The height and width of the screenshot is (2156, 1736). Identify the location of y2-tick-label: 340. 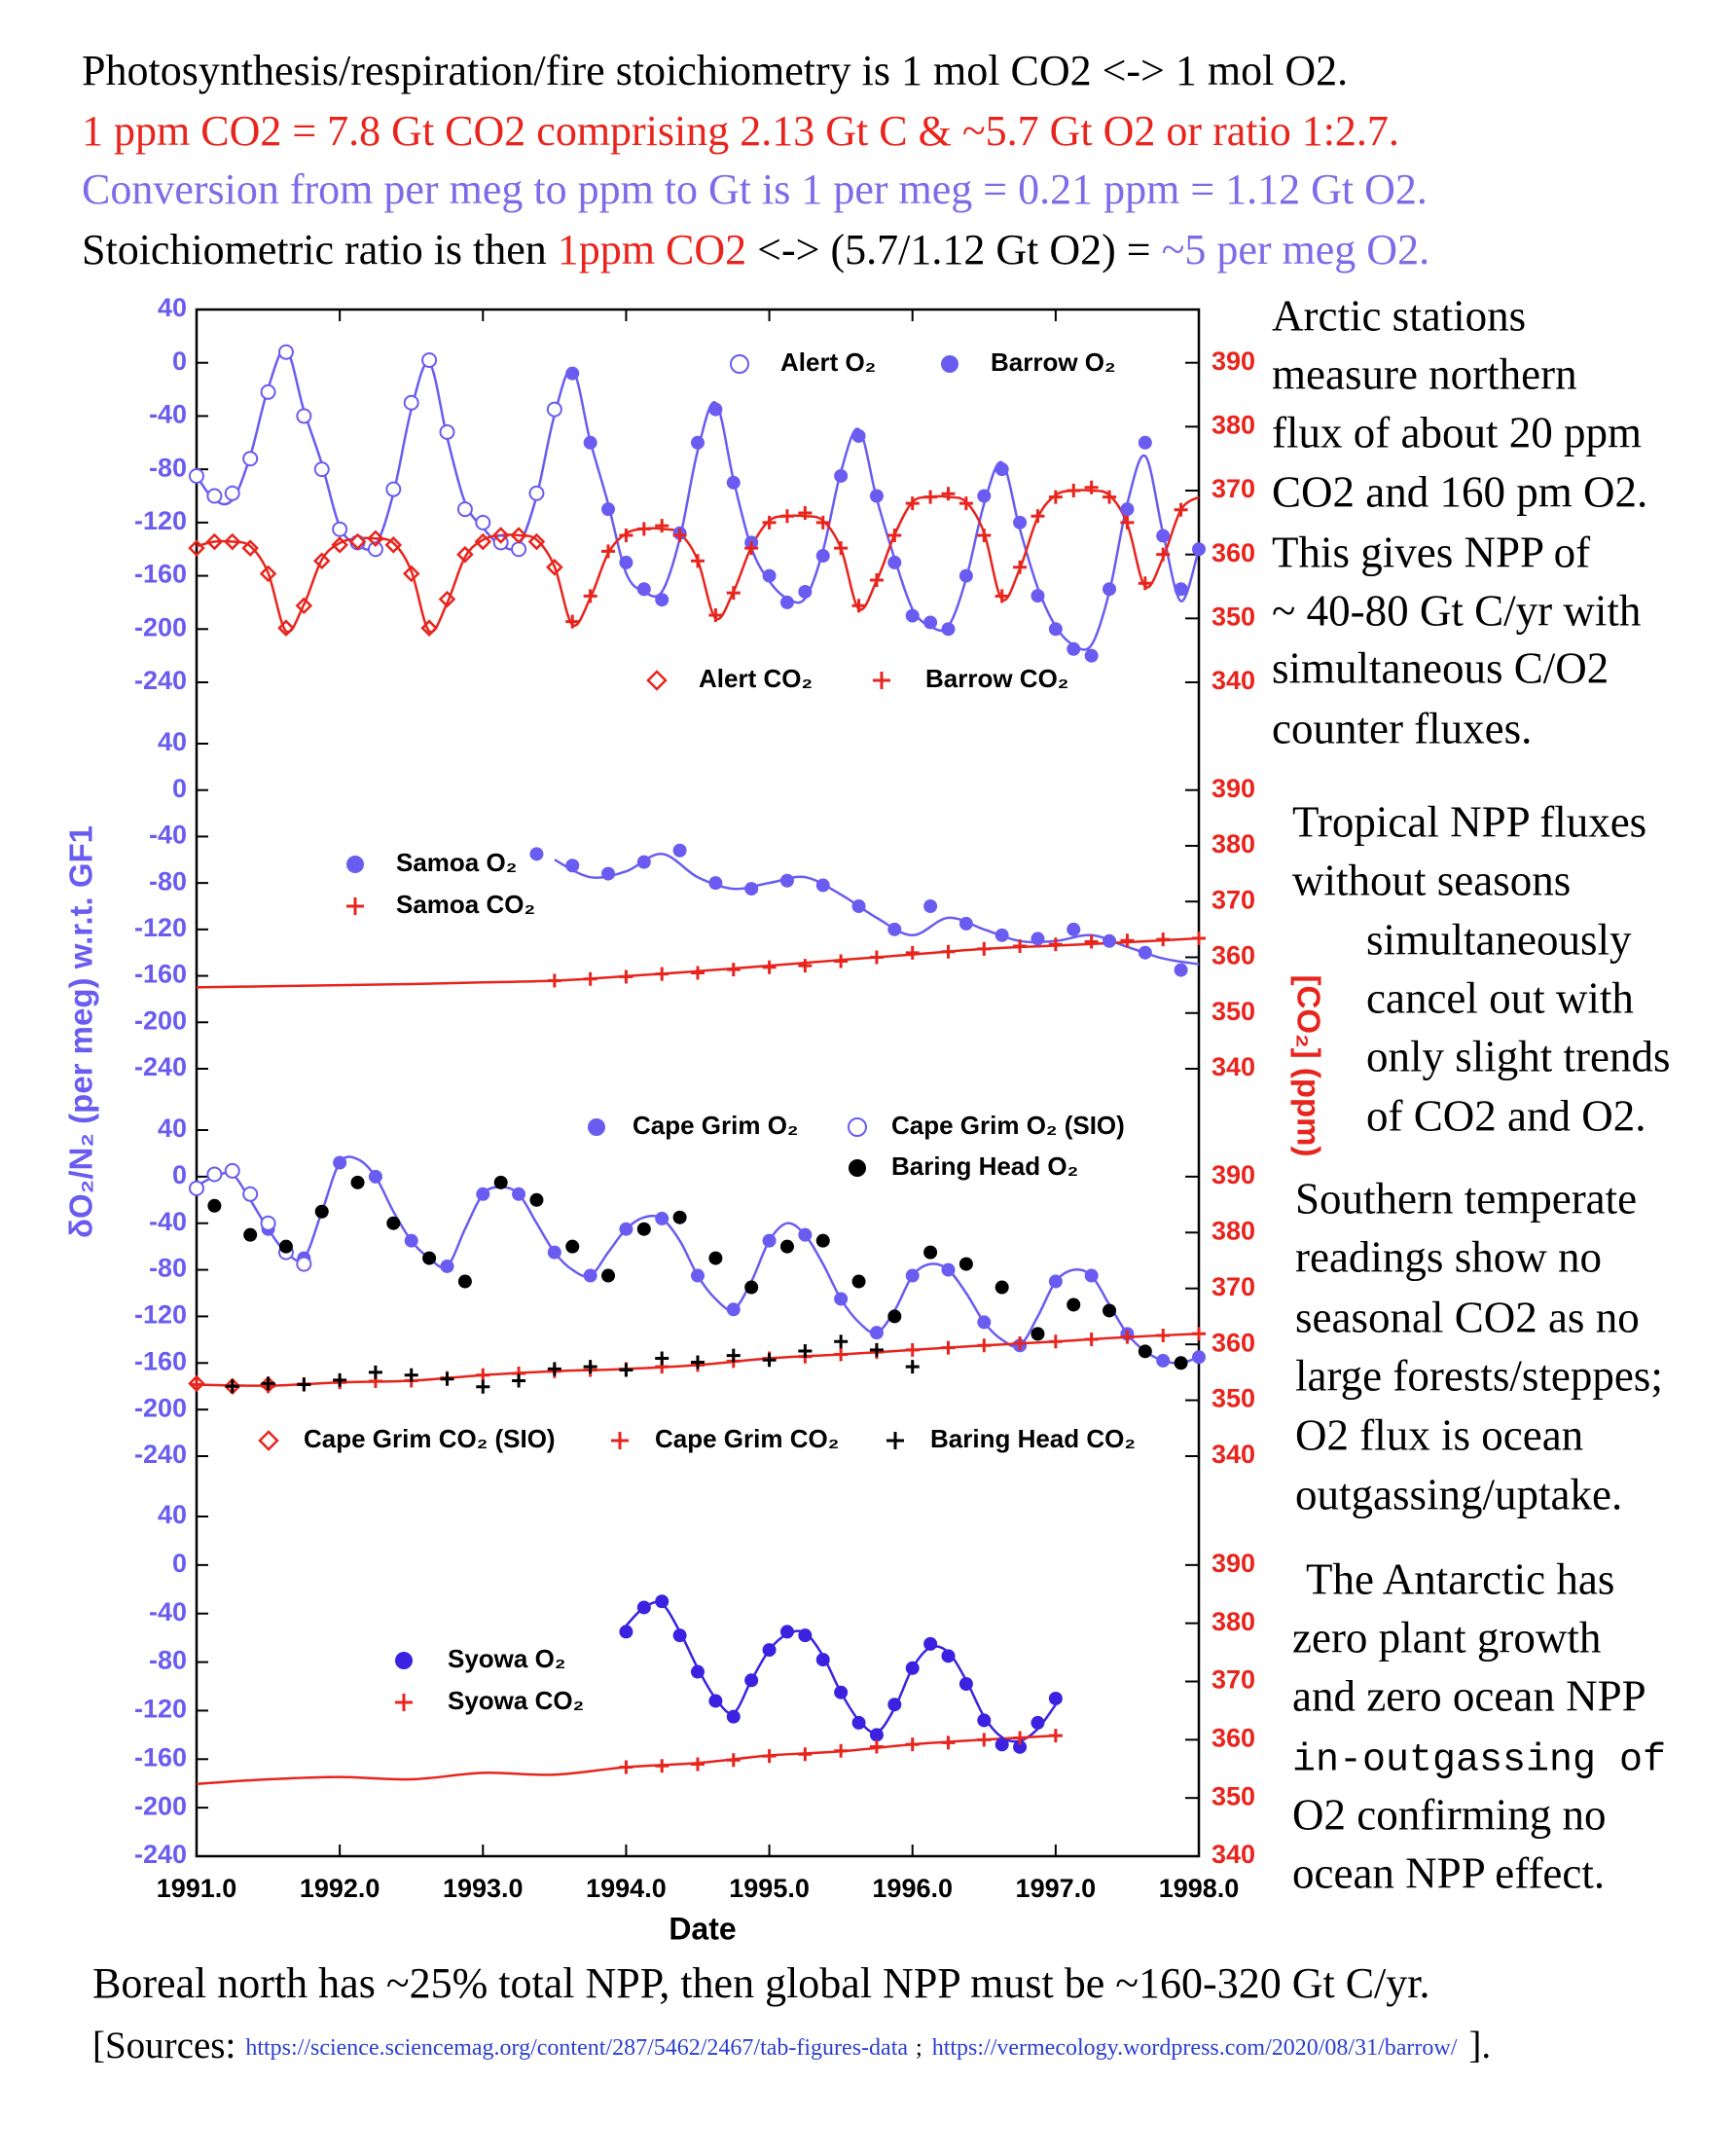
(1234, 1454).